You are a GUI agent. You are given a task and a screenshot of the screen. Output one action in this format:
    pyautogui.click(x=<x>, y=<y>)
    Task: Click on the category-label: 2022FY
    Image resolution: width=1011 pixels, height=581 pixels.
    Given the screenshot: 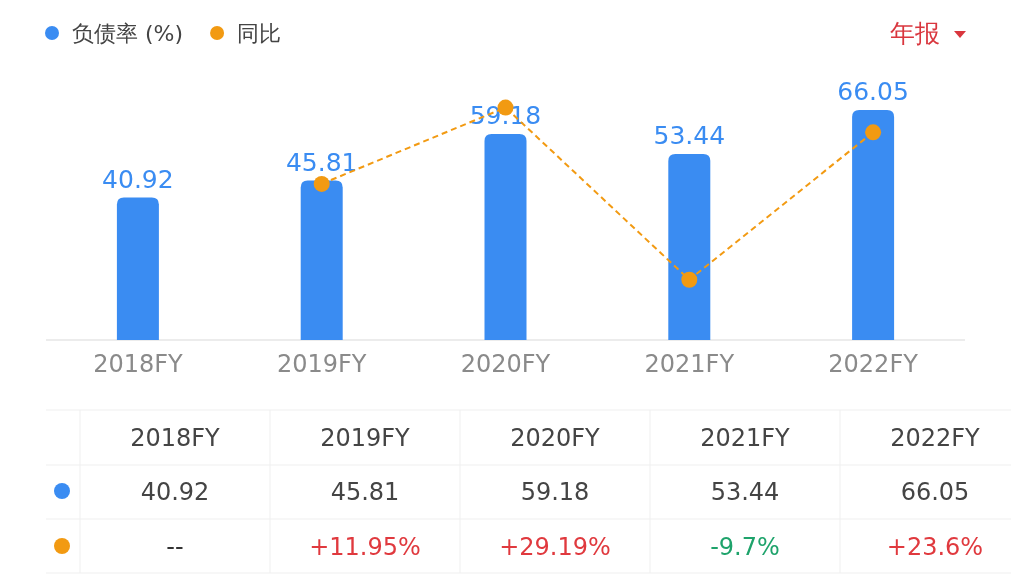 What is the action you would take?
    pyautogui.click(x=935, y=438)
    